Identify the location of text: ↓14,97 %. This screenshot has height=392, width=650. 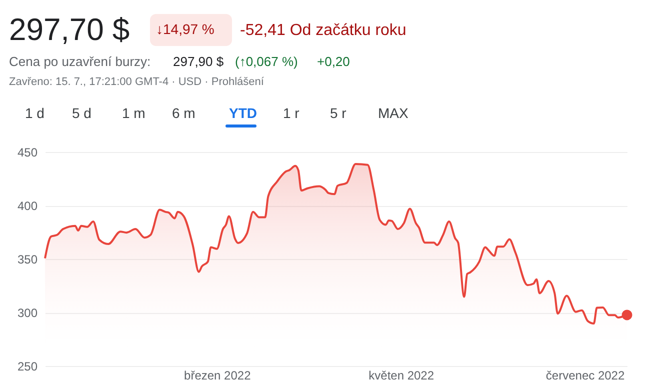
(185, 29).